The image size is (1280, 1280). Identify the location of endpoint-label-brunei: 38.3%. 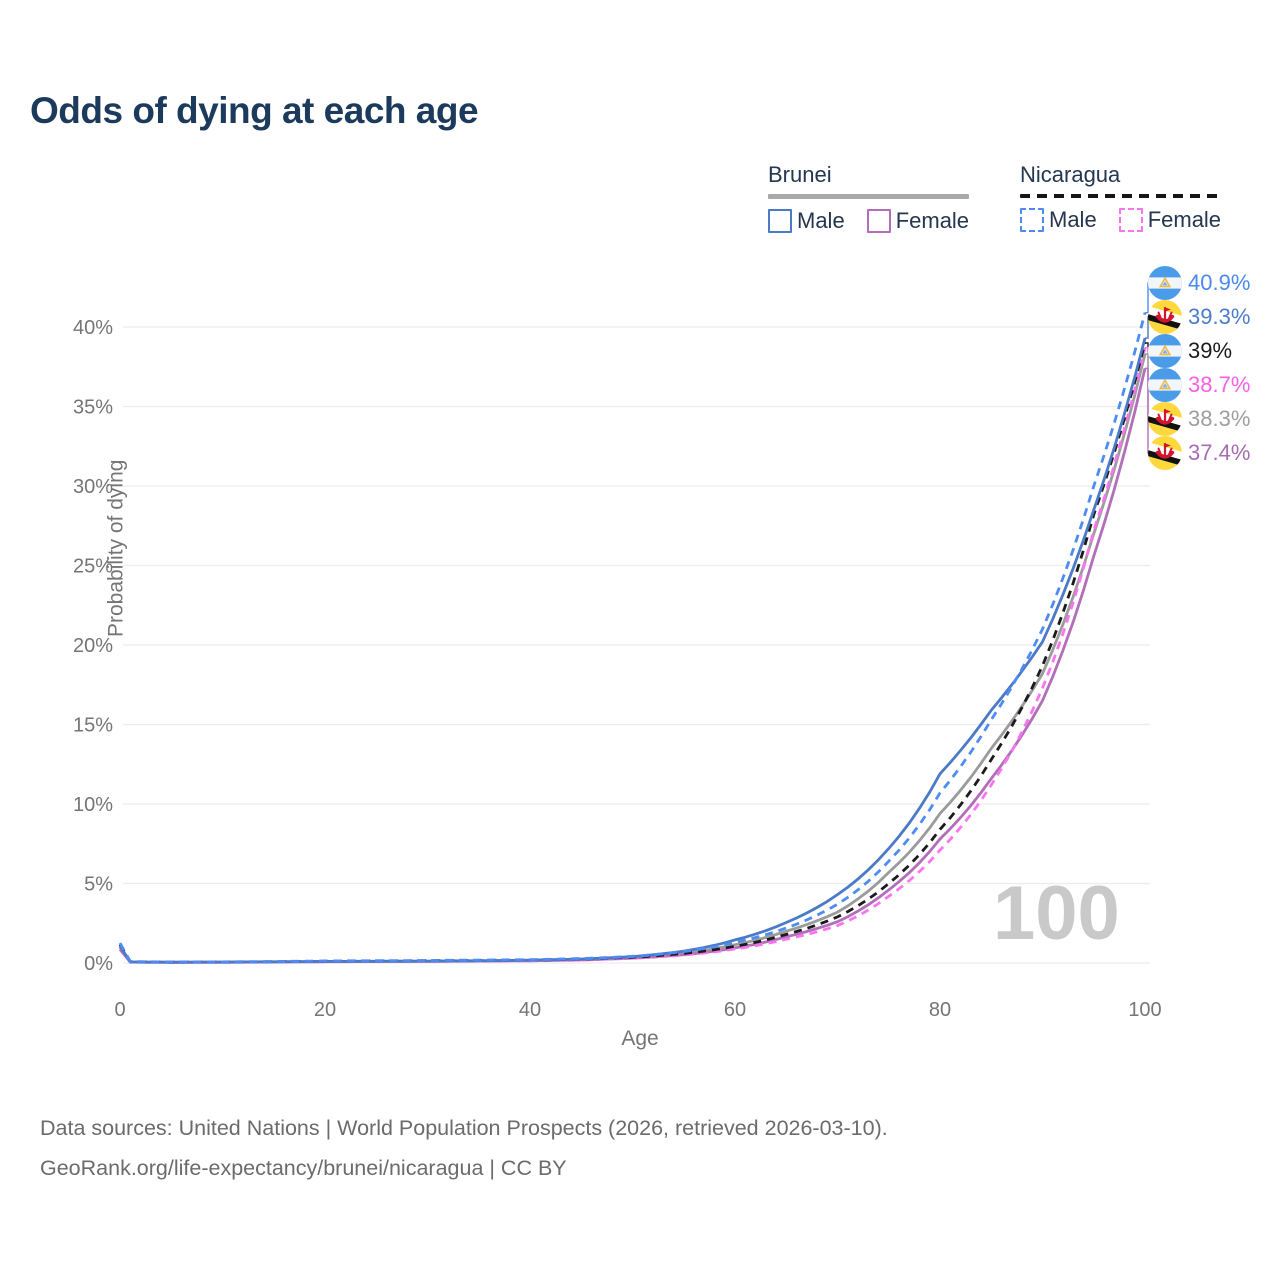
(1199, 419).